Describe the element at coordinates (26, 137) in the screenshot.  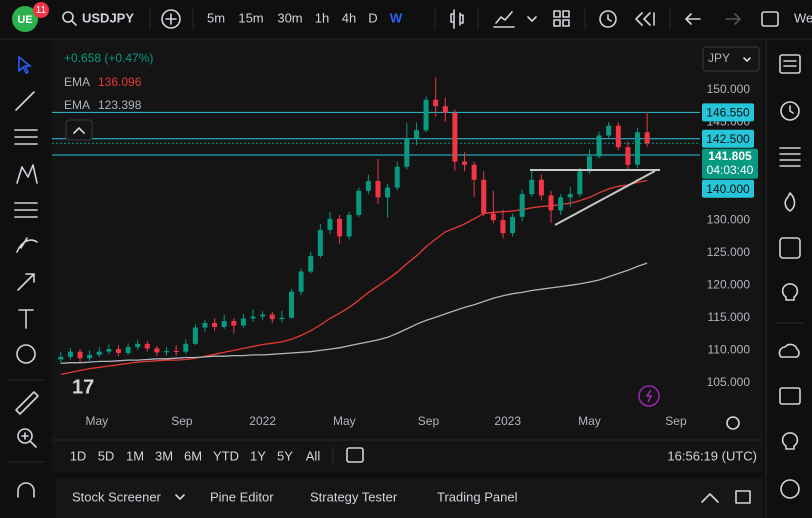
I see `fib-tool` at that location.